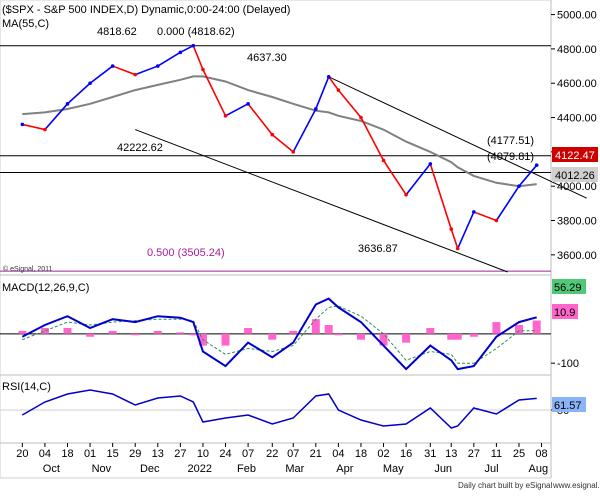 The width and height of the screenshot is (600, 496). I want to click on price-tick-label-2: 4600.00, so click(577, 84).